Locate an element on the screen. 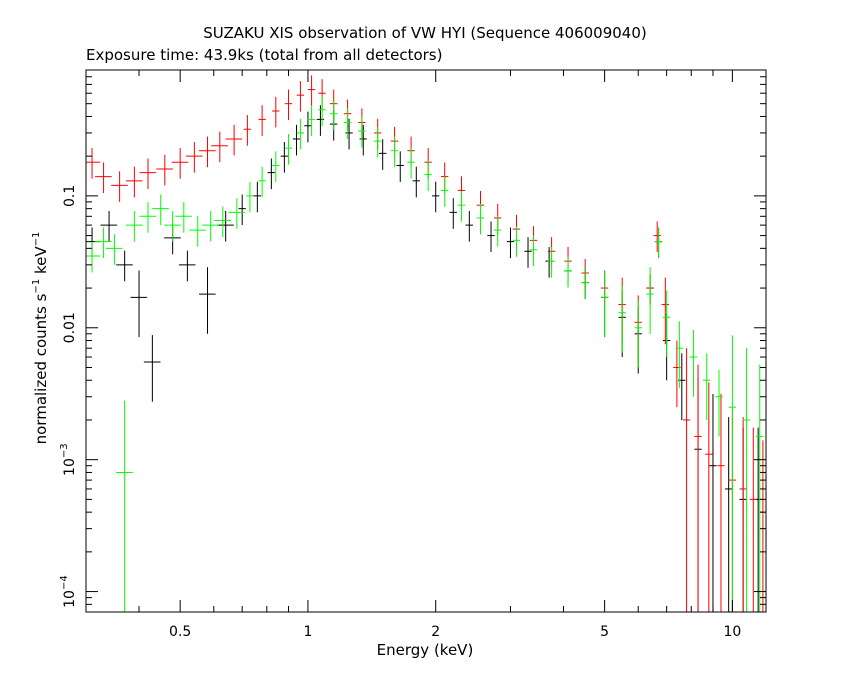 The image size is (850, 680). y-axis-label: normalized counts s−1 keV−1 is located at coordinates (40, 338).